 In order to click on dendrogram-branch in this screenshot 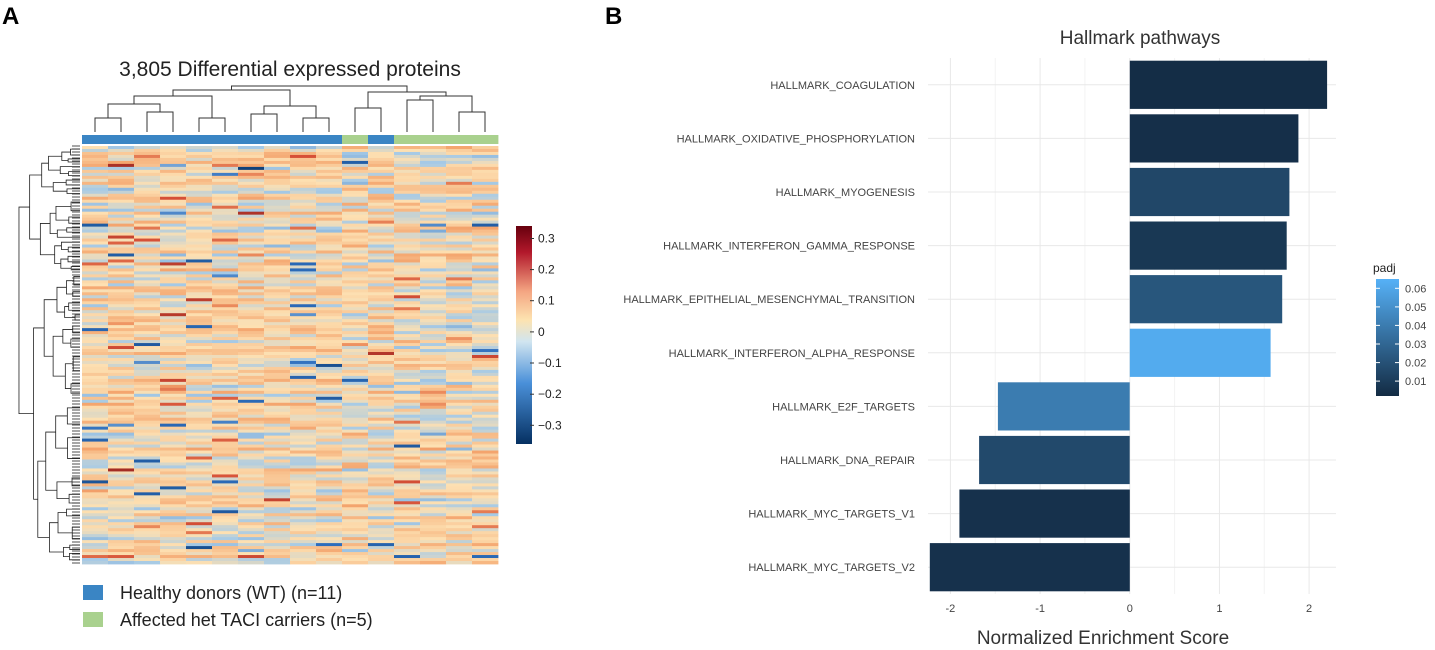, I will do `click(74, 547)`.